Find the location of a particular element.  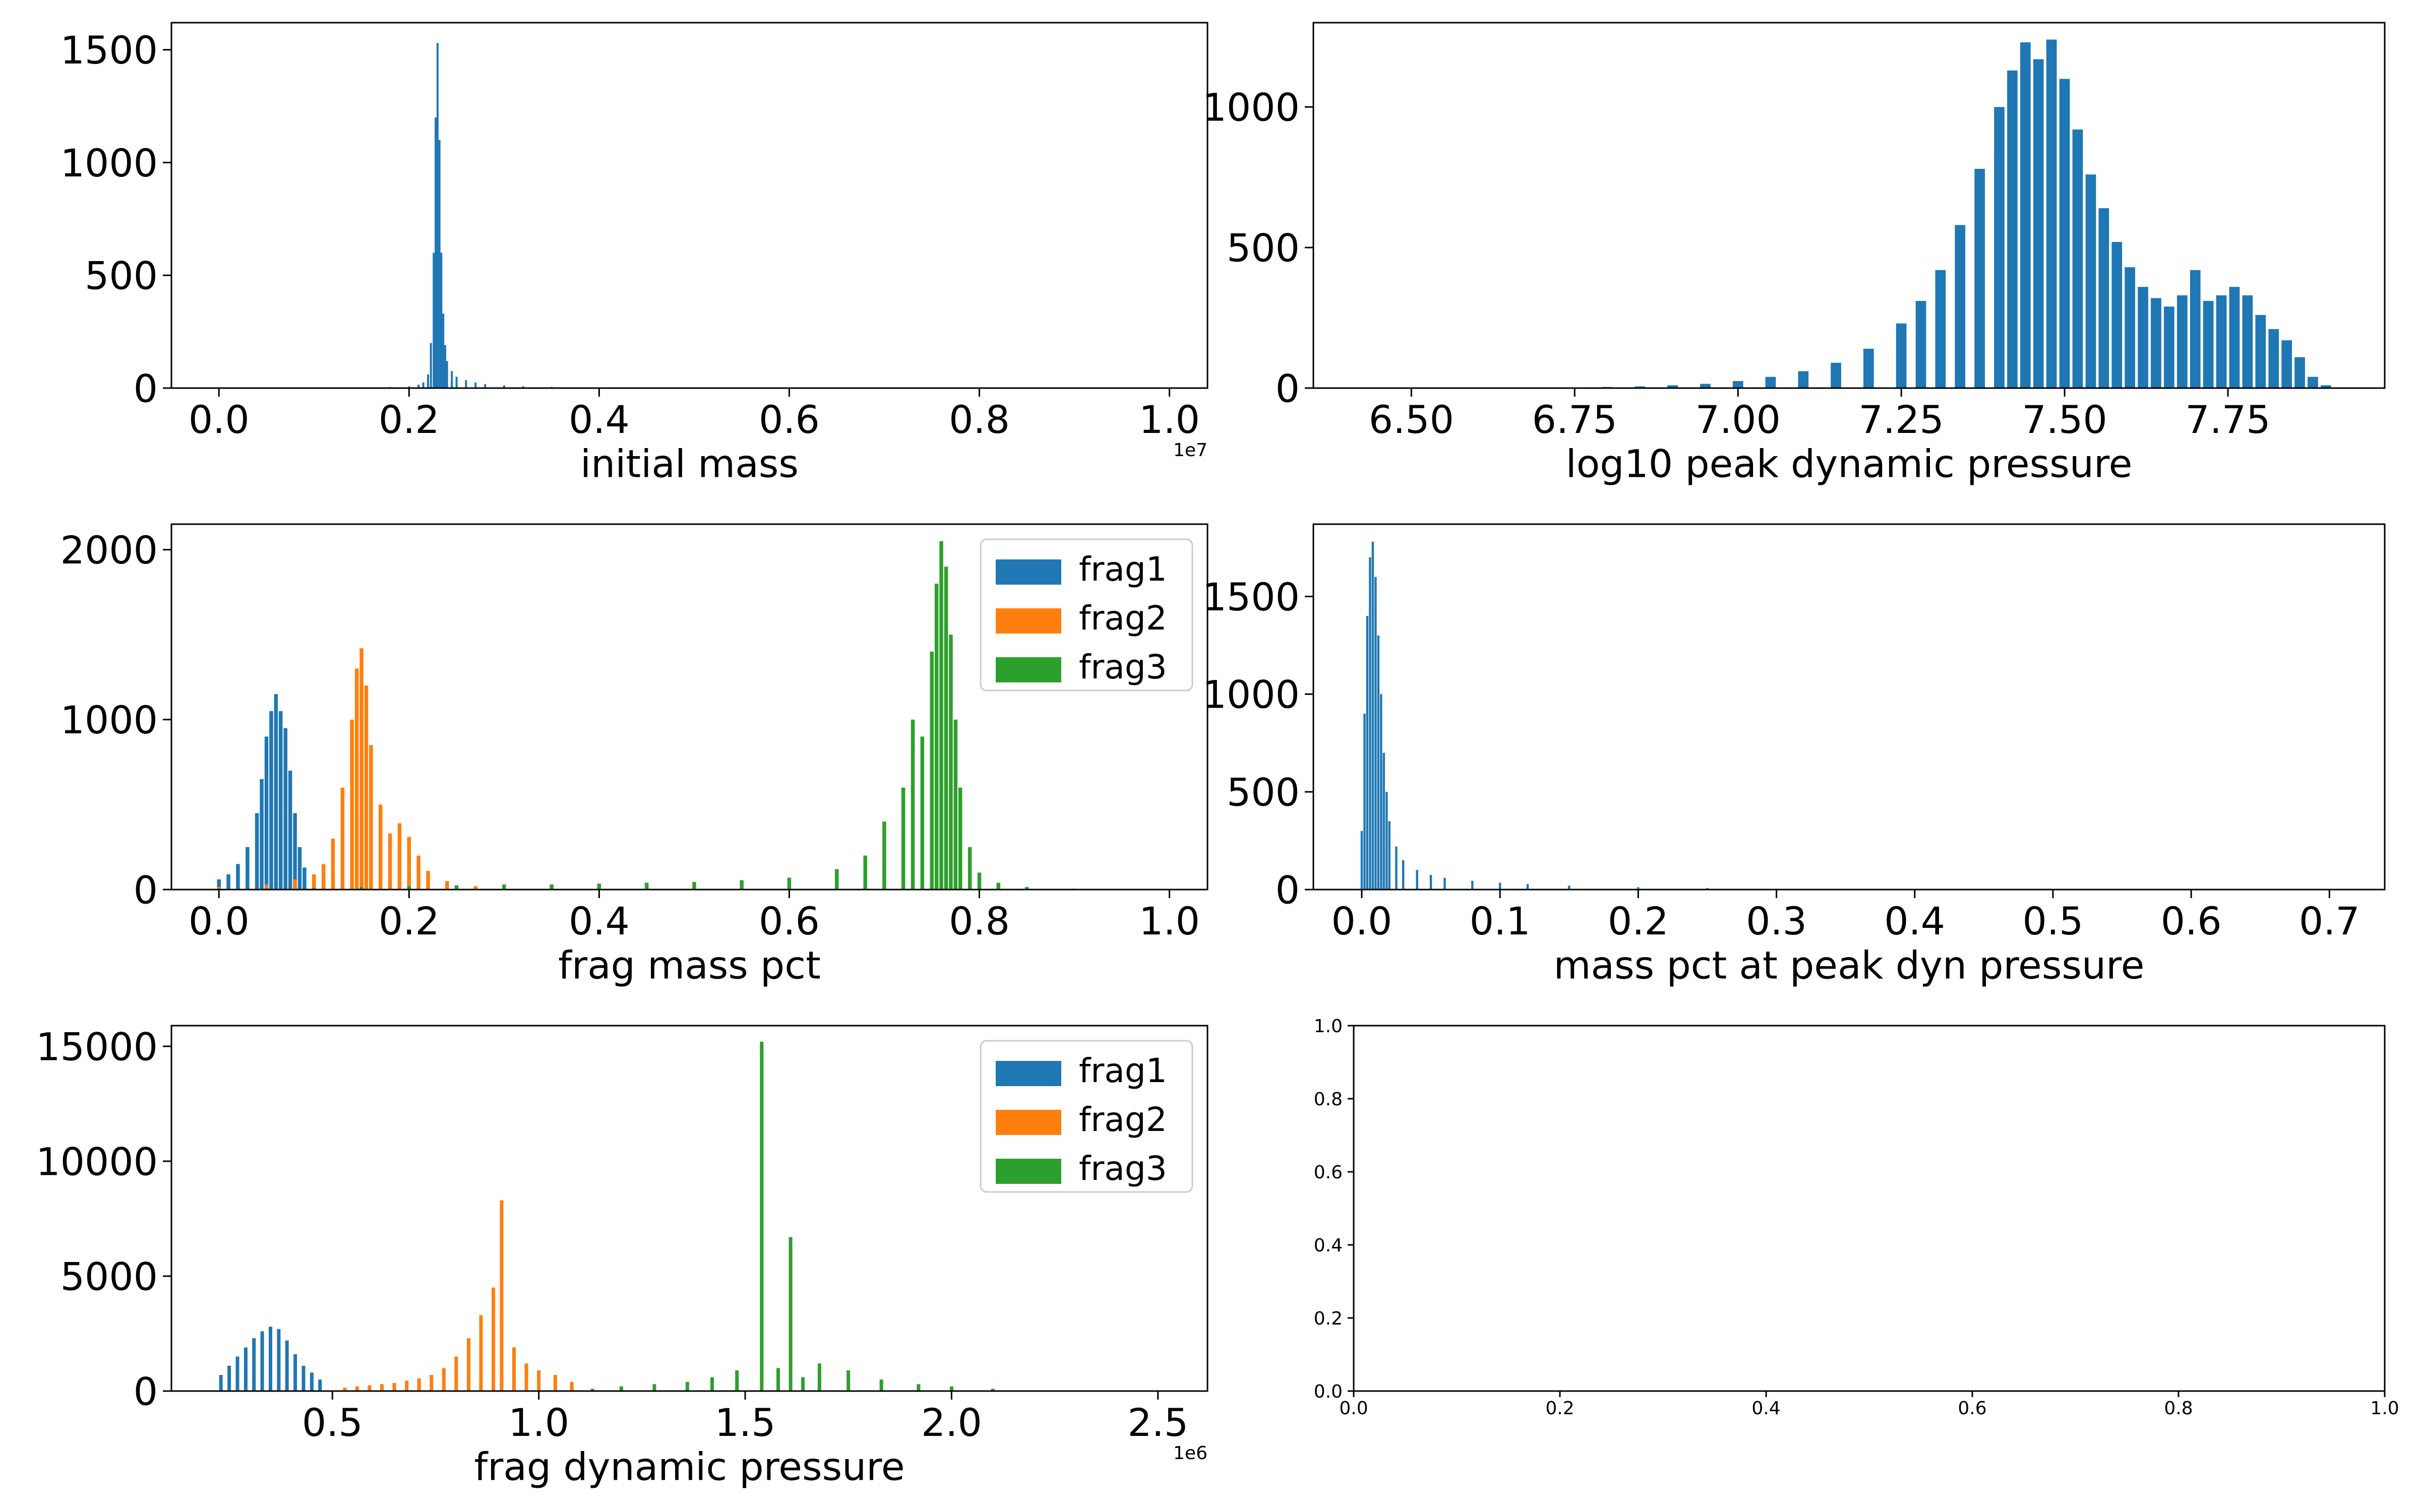

x-tick-label: 0.5 is located at coordinates (332, 1423).